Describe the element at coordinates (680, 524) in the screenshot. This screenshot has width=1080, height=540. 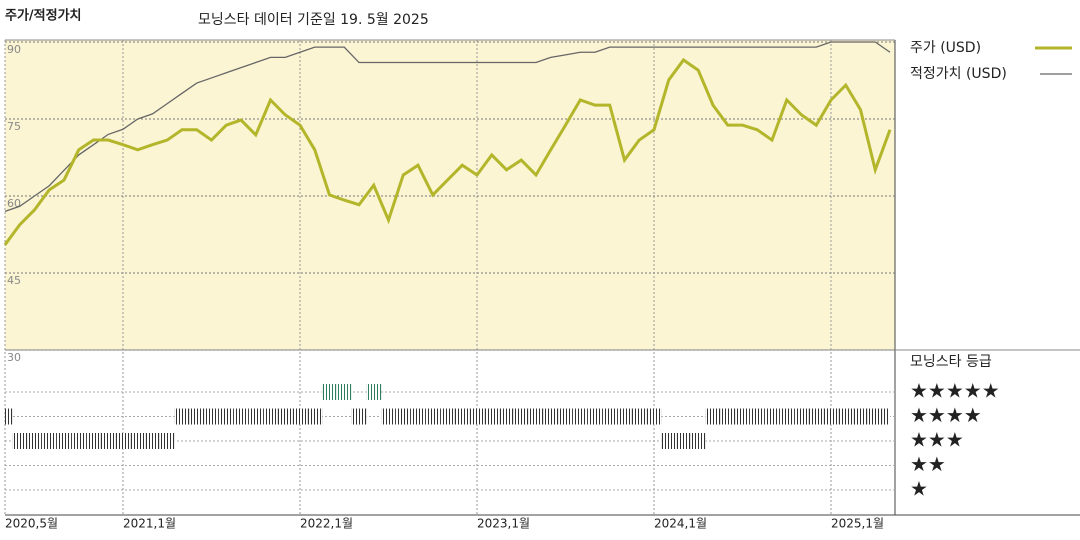
I see `x-tick-label: 2024,1월` at that location.